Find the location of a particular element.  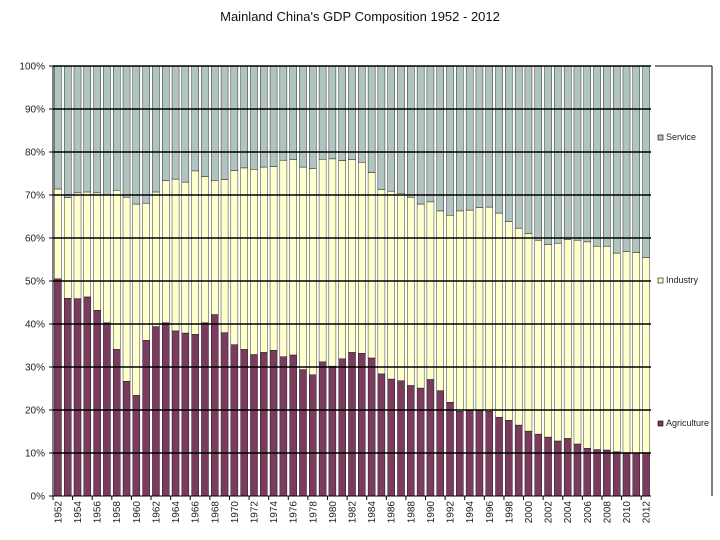

y-tick-label: 70% is located at coordinates (35, 196).